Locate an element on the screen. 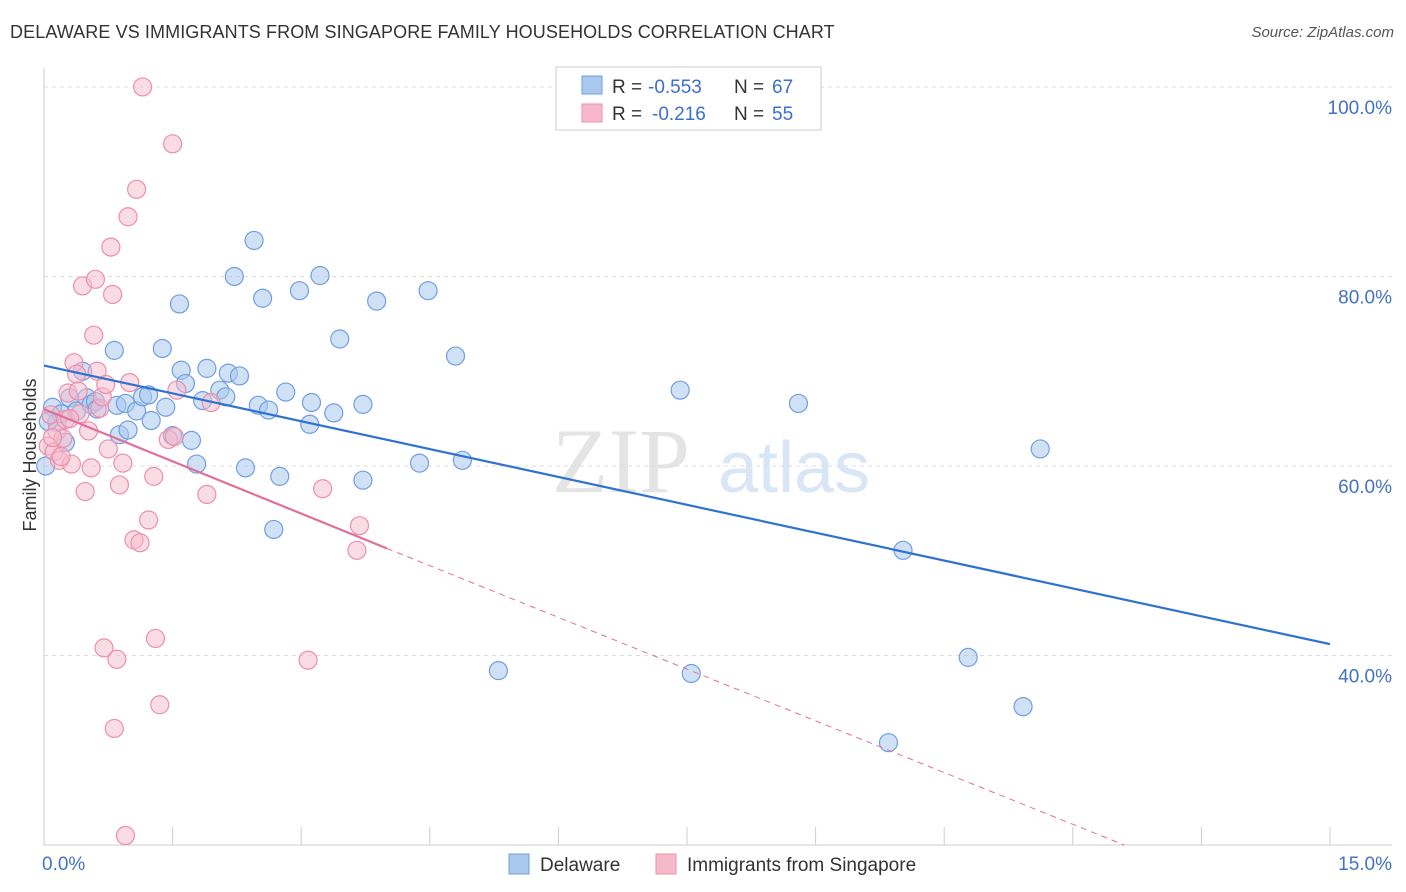 Image resolution: width=1406 pixels, height=892 pixels. series-legend: Delaware Immigrants from Singapore is located at coordinates (712, 864).